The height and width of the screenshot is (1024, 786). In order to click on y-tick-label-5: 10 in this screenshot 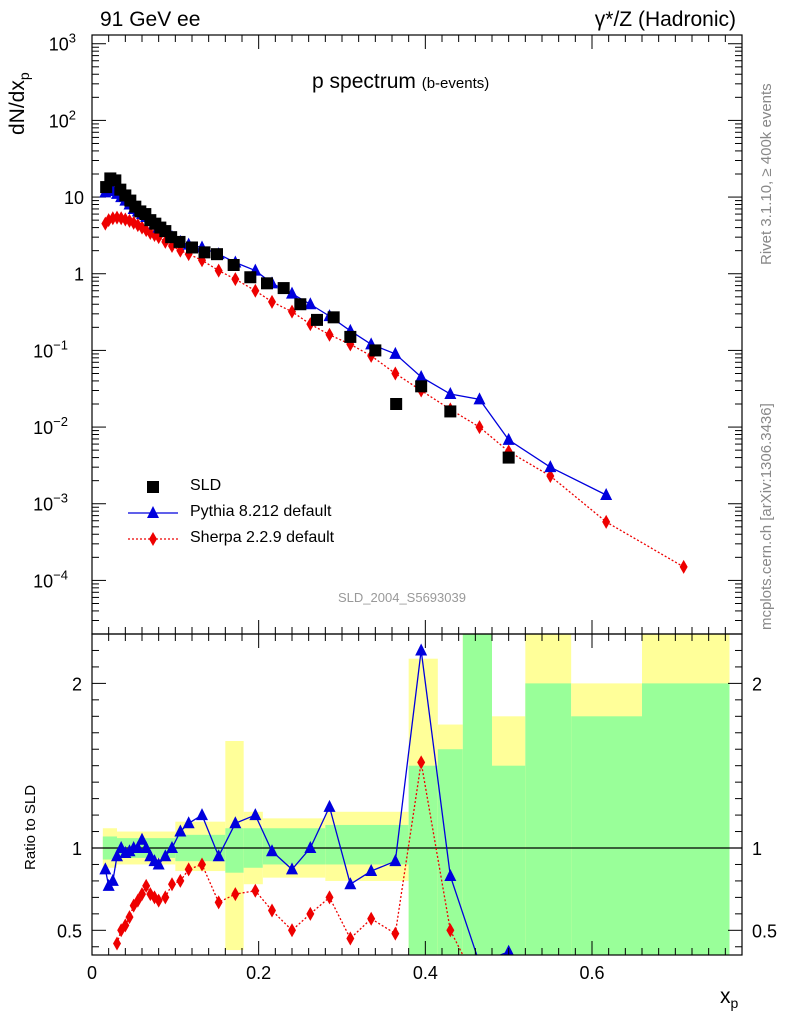, I will do `click(74, 198)`.